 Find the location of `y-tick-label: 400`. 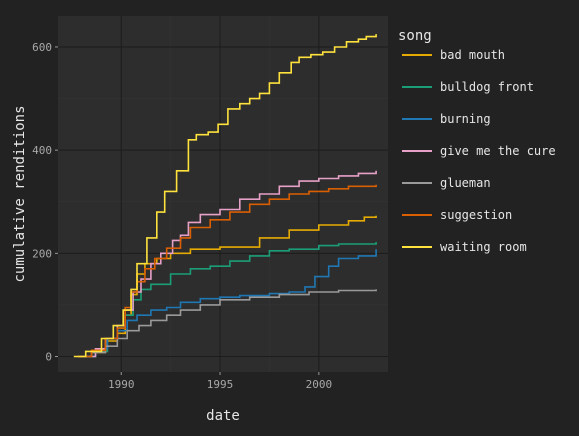

y-tick-label: 400 is located at coordinates (42, 150).